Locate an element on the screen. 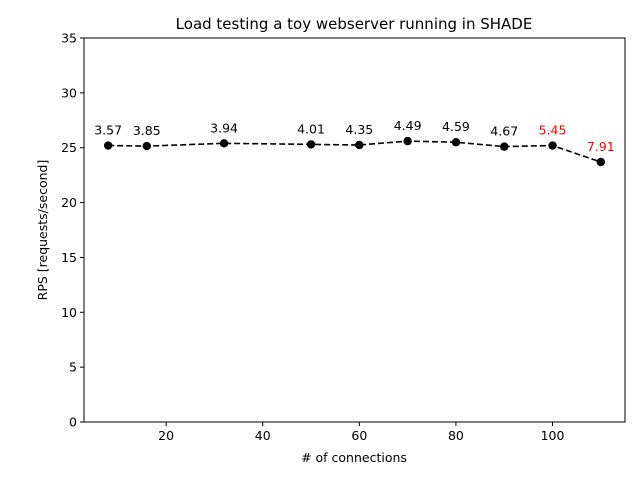 This screenshot has width=640, height=480. x-tick-label: 60 is located at coordinates (359, 435).